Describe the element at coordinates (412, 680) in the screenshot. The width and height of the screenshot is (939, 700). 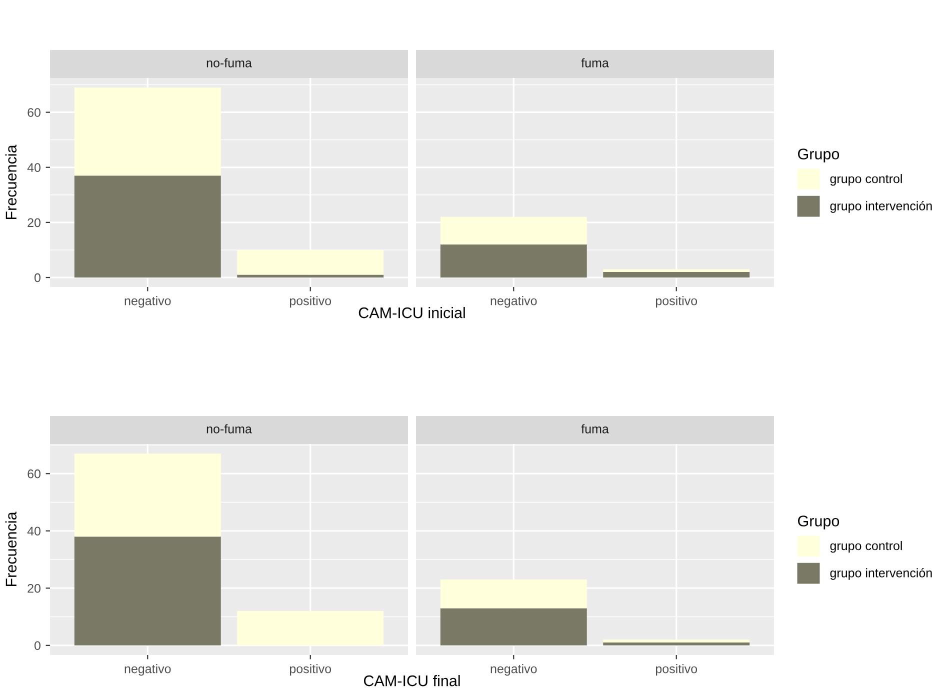
I see `x-axis-title: CAM-ICU final` at that location.